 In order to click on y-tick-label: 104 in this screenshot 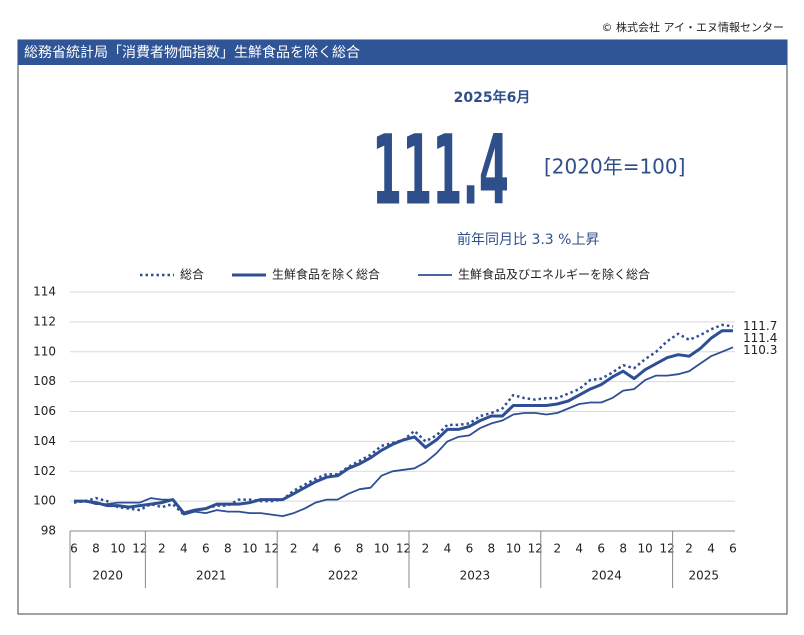, I will do `click(44, 441)`.